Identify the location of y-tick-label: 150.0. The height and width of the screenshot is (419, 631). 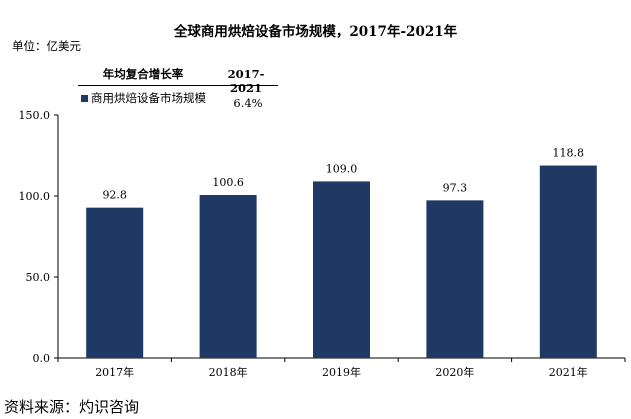
(35, 115).